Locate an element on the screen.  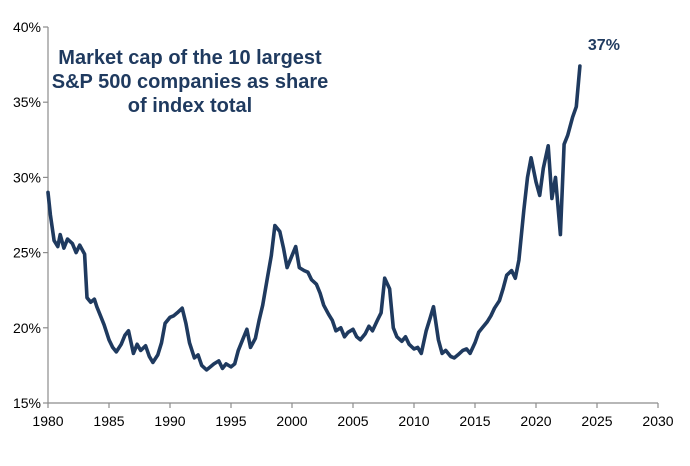
chart-title-line-1: Market cap of the 10 largest is located at coordinates (190, 58).